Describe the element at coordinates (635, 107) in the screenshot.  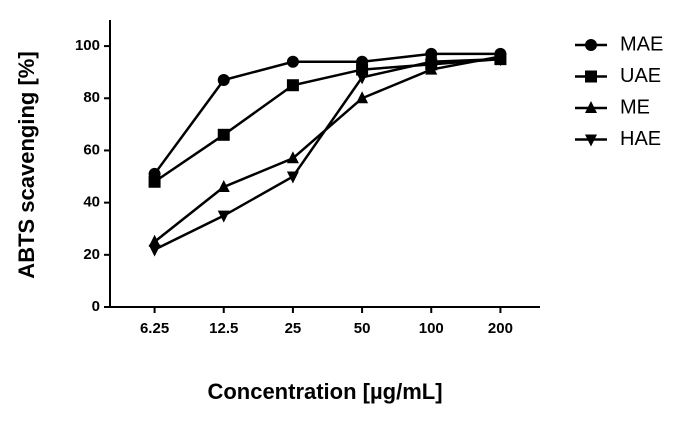
I see `legend-label: ME` at that location.